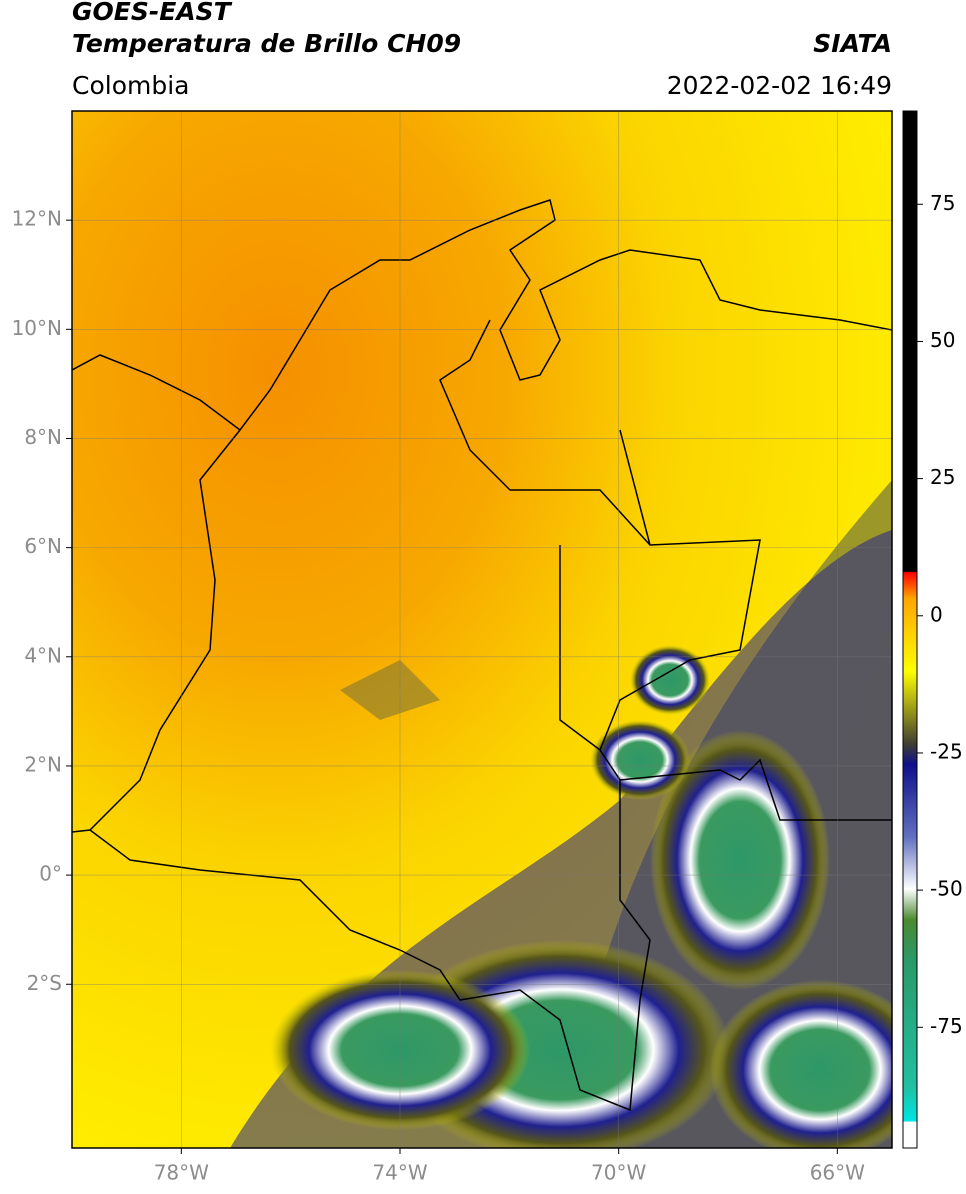 This screenshot has height=1194, width=966. I want to click on title: GOES-EAST, so click(152, 13).